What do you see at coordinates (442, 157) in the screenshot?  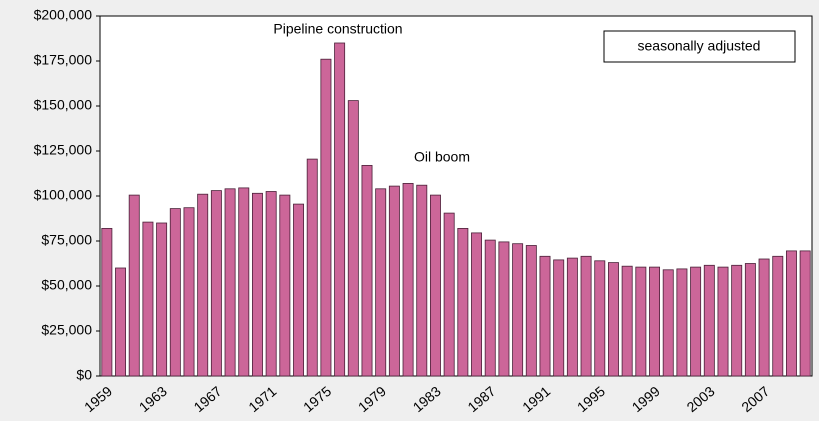 I see `annotation: Oil boom` at bounding box center [442, 157].